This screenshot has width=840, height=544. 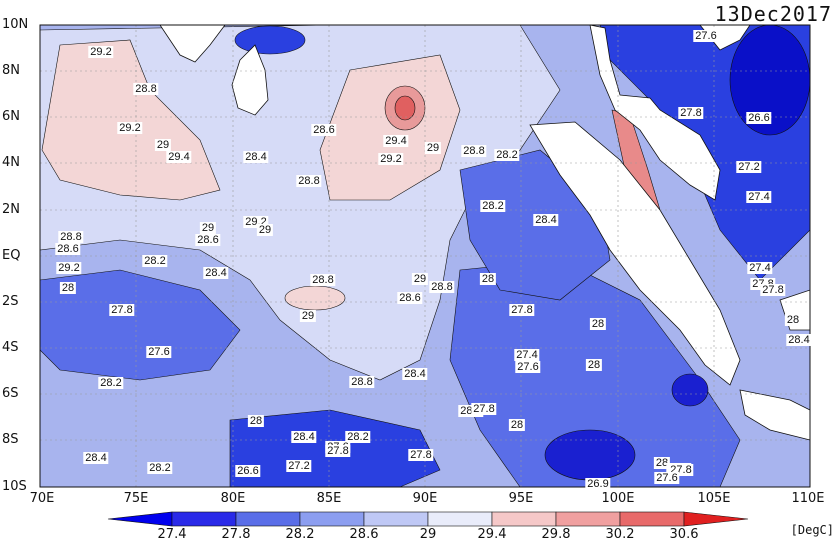 What do you see at coordinates (808, 498) in the screenshot?
I see `lon-label-110e: 110E` at bounding box center [808, 498].